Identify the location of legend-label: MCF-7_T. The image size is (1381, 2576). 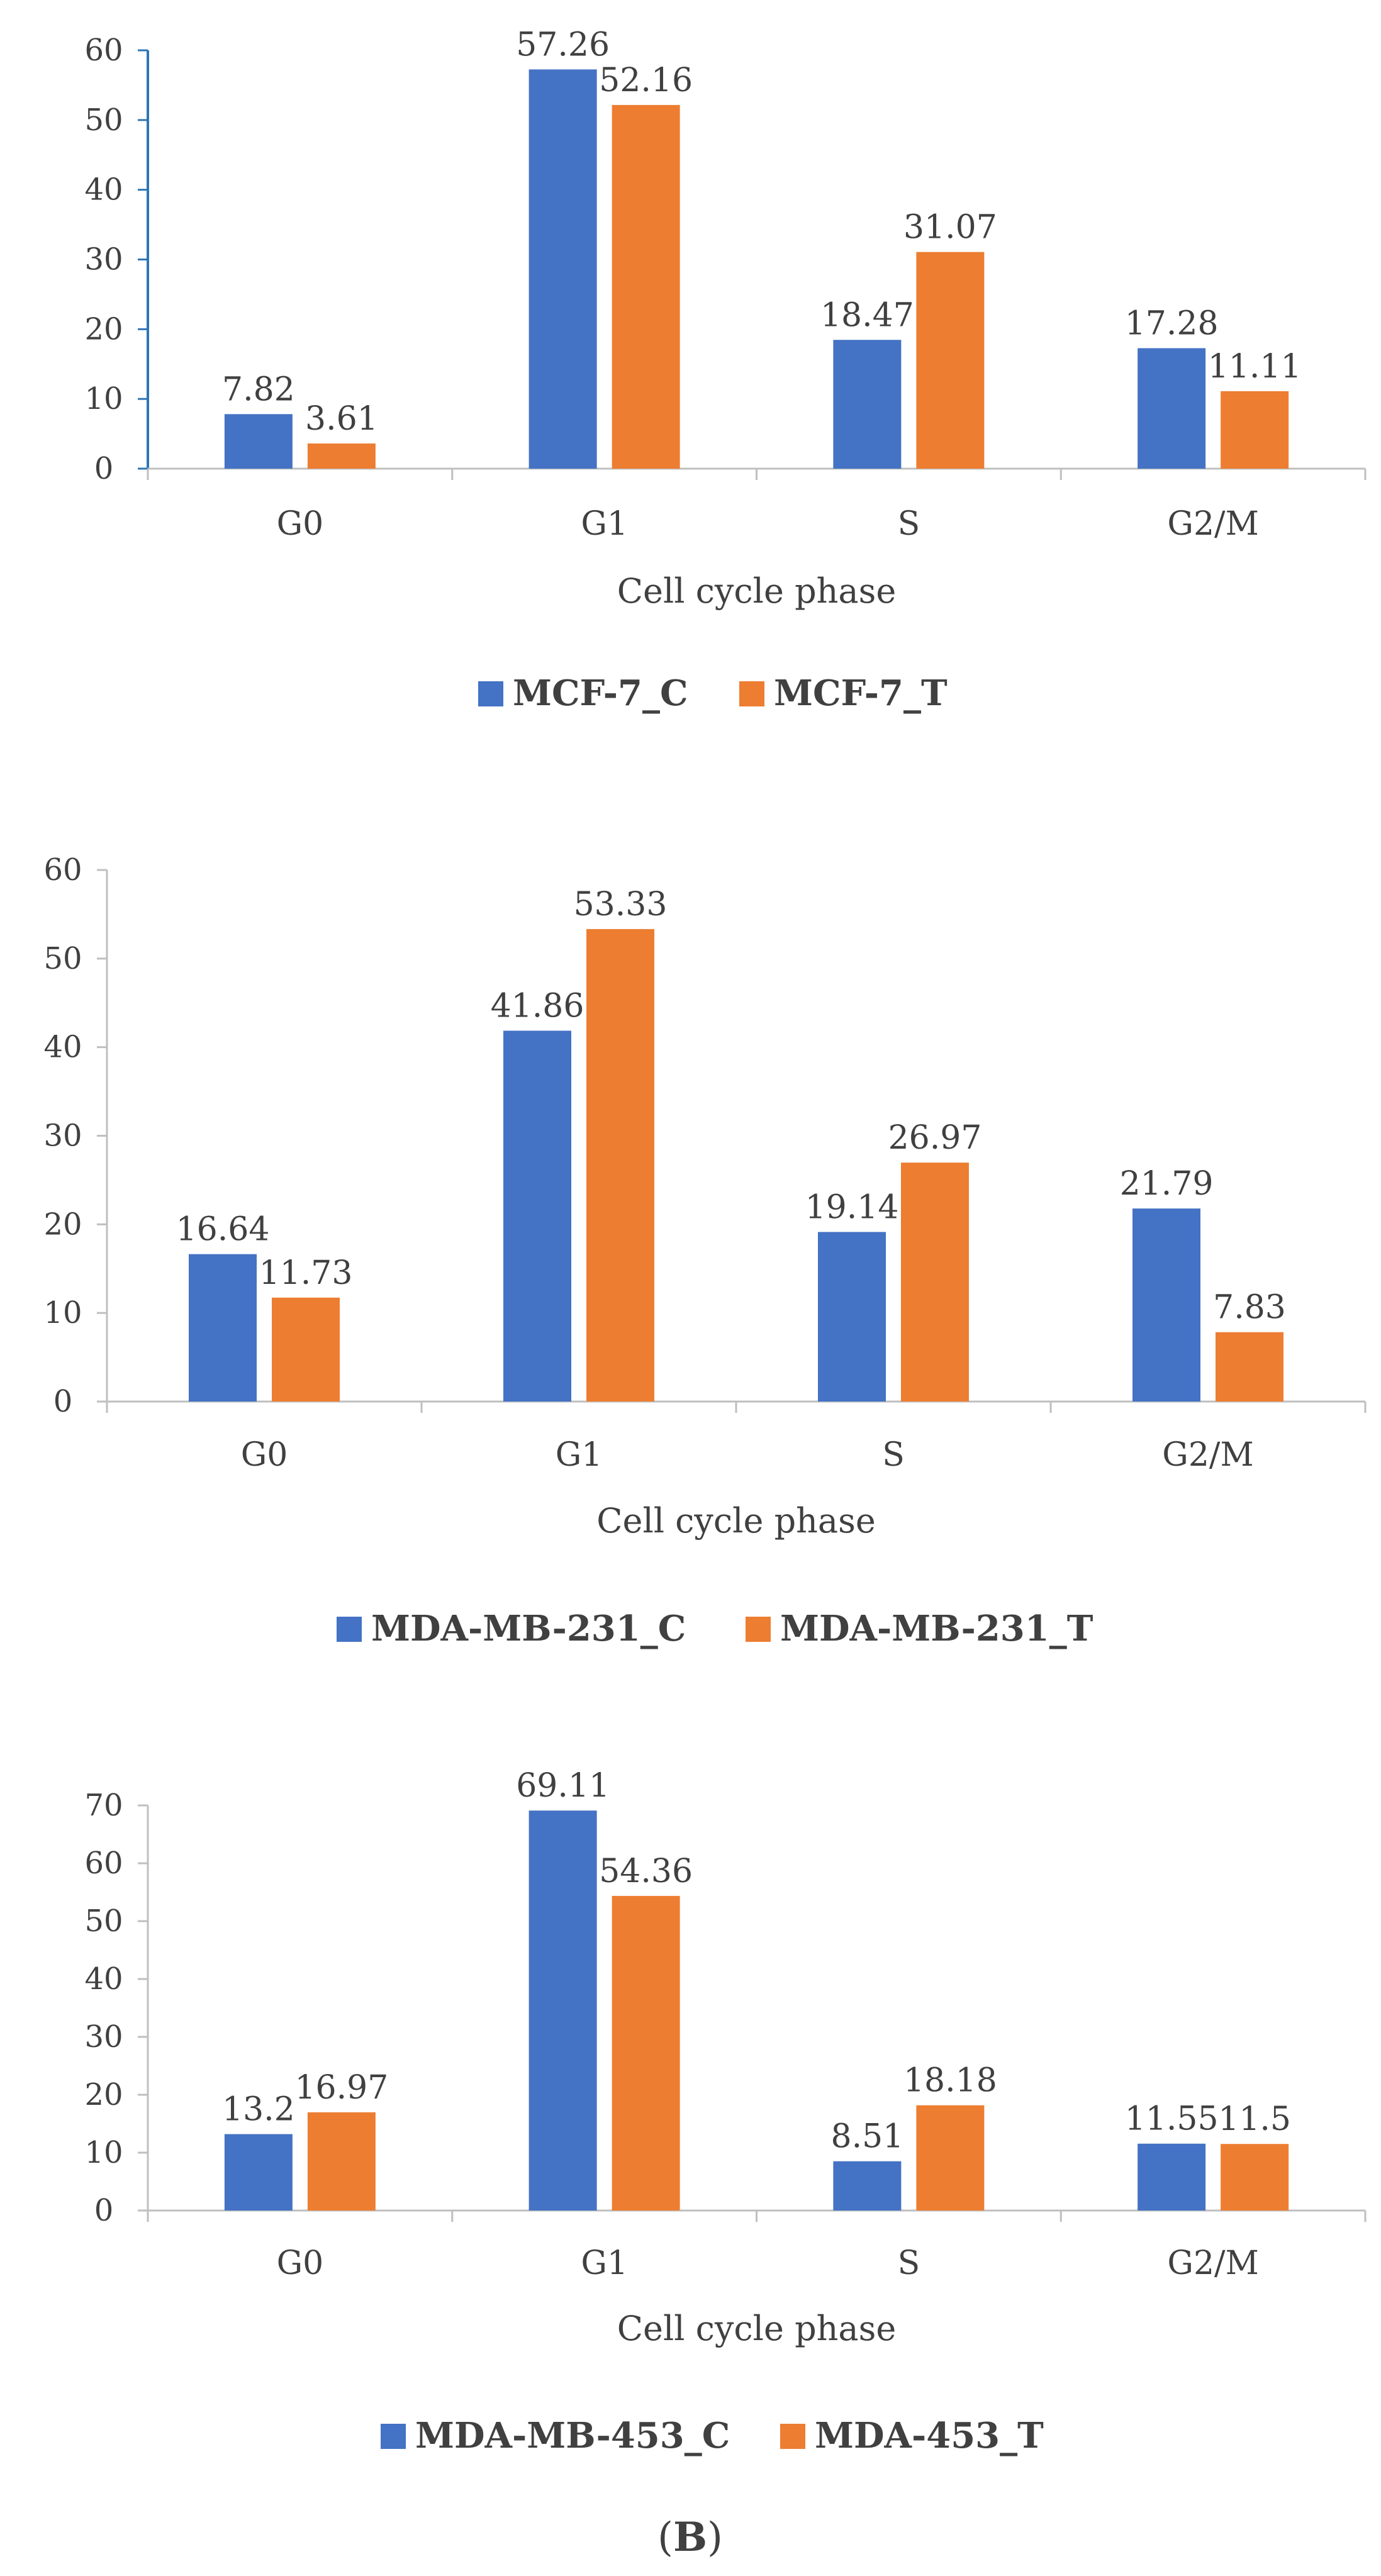
(861, 693).